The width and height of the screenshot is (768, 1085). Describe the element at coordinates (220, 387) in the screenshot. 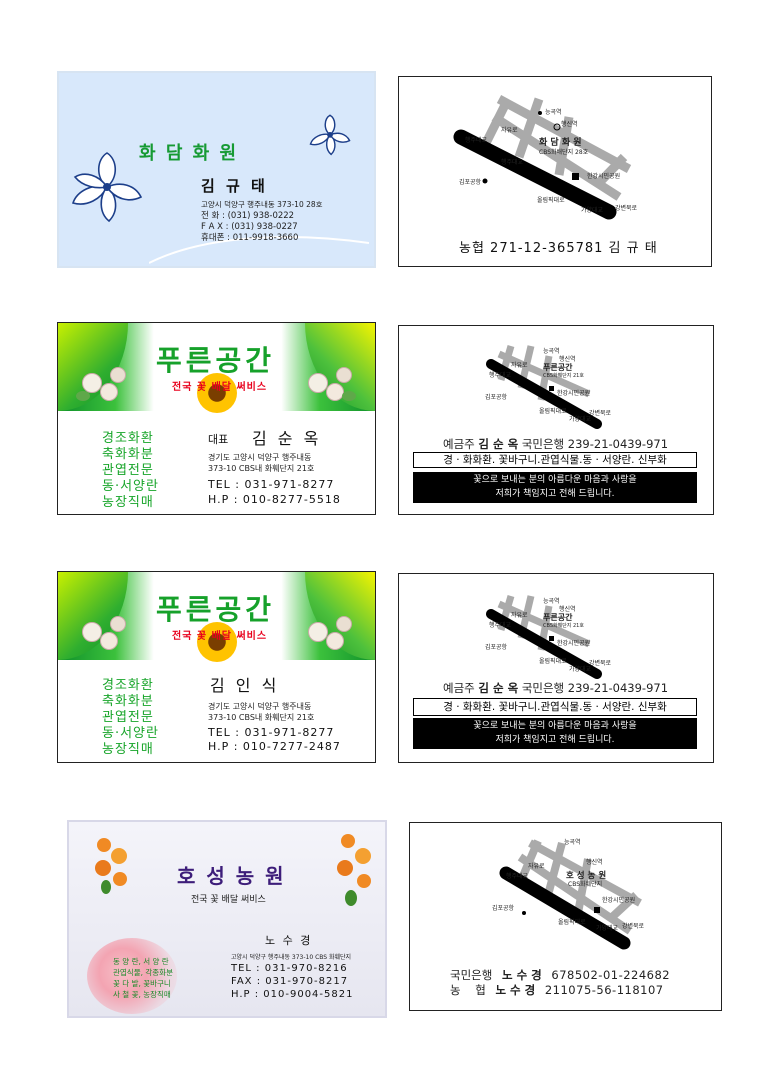

I see `card2-tagline: 전국 꽃 배달 써비스` at that location.